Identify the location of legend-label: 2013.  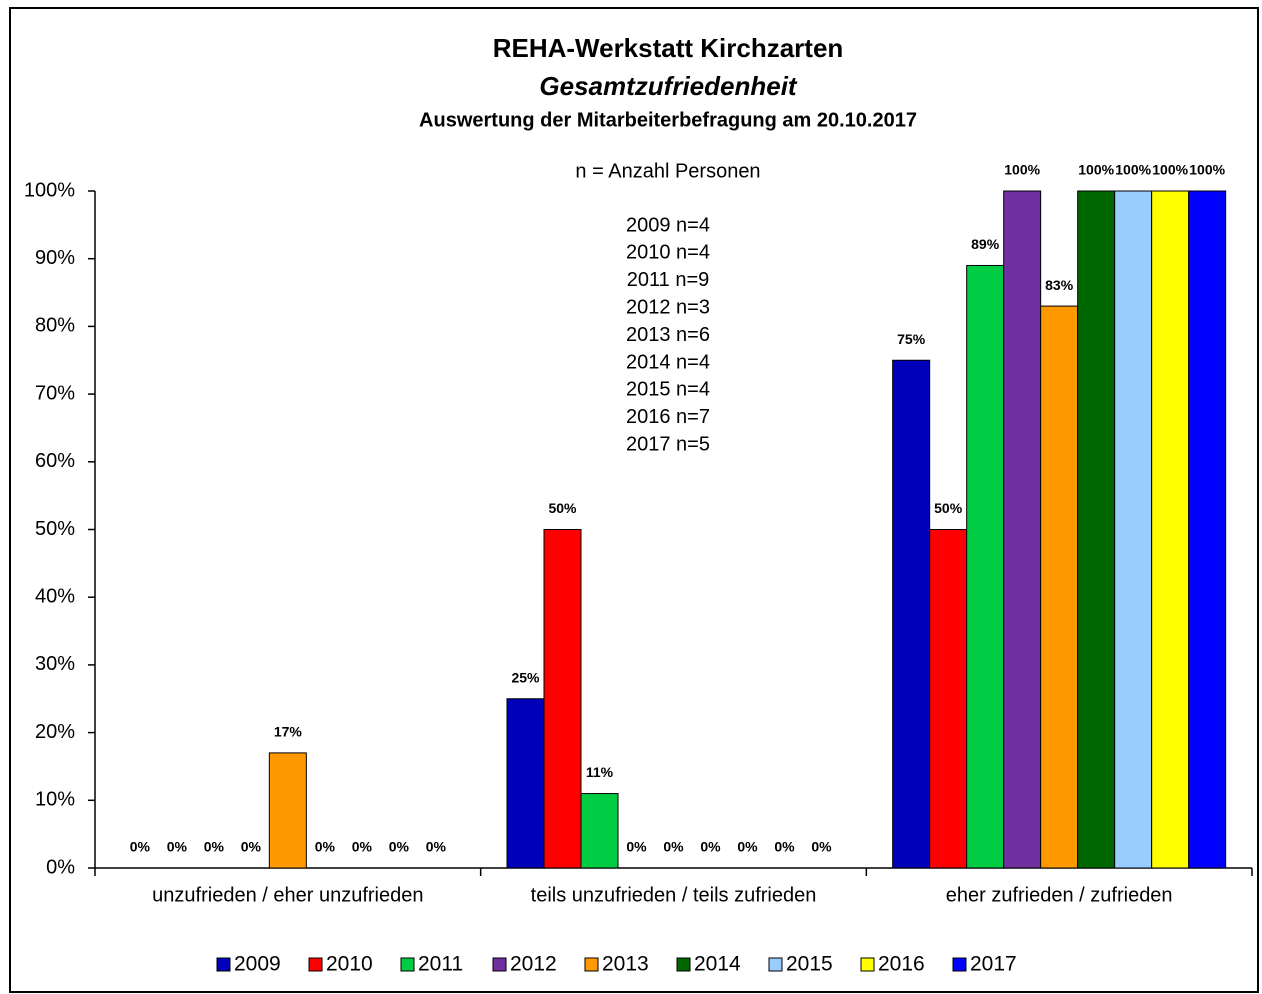
(625, 964).